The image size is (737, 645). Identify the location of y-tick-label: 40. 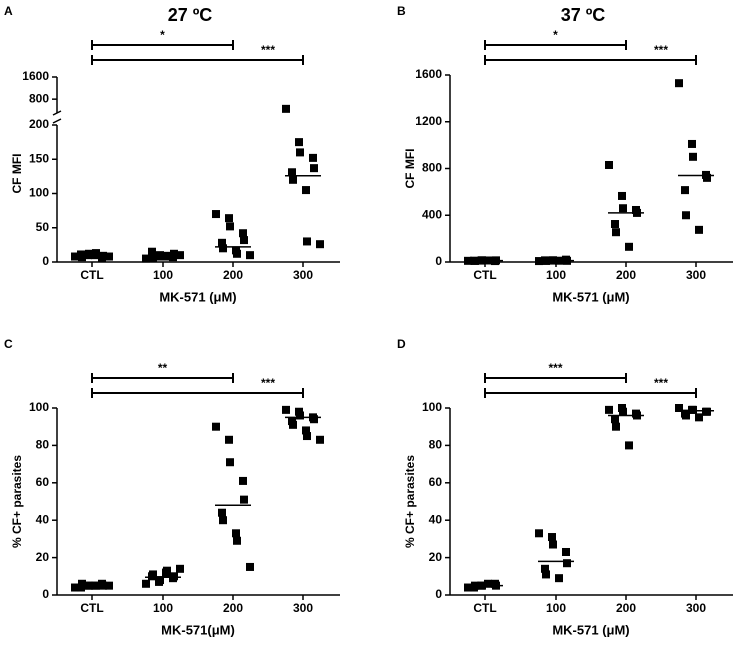
(43, 519).